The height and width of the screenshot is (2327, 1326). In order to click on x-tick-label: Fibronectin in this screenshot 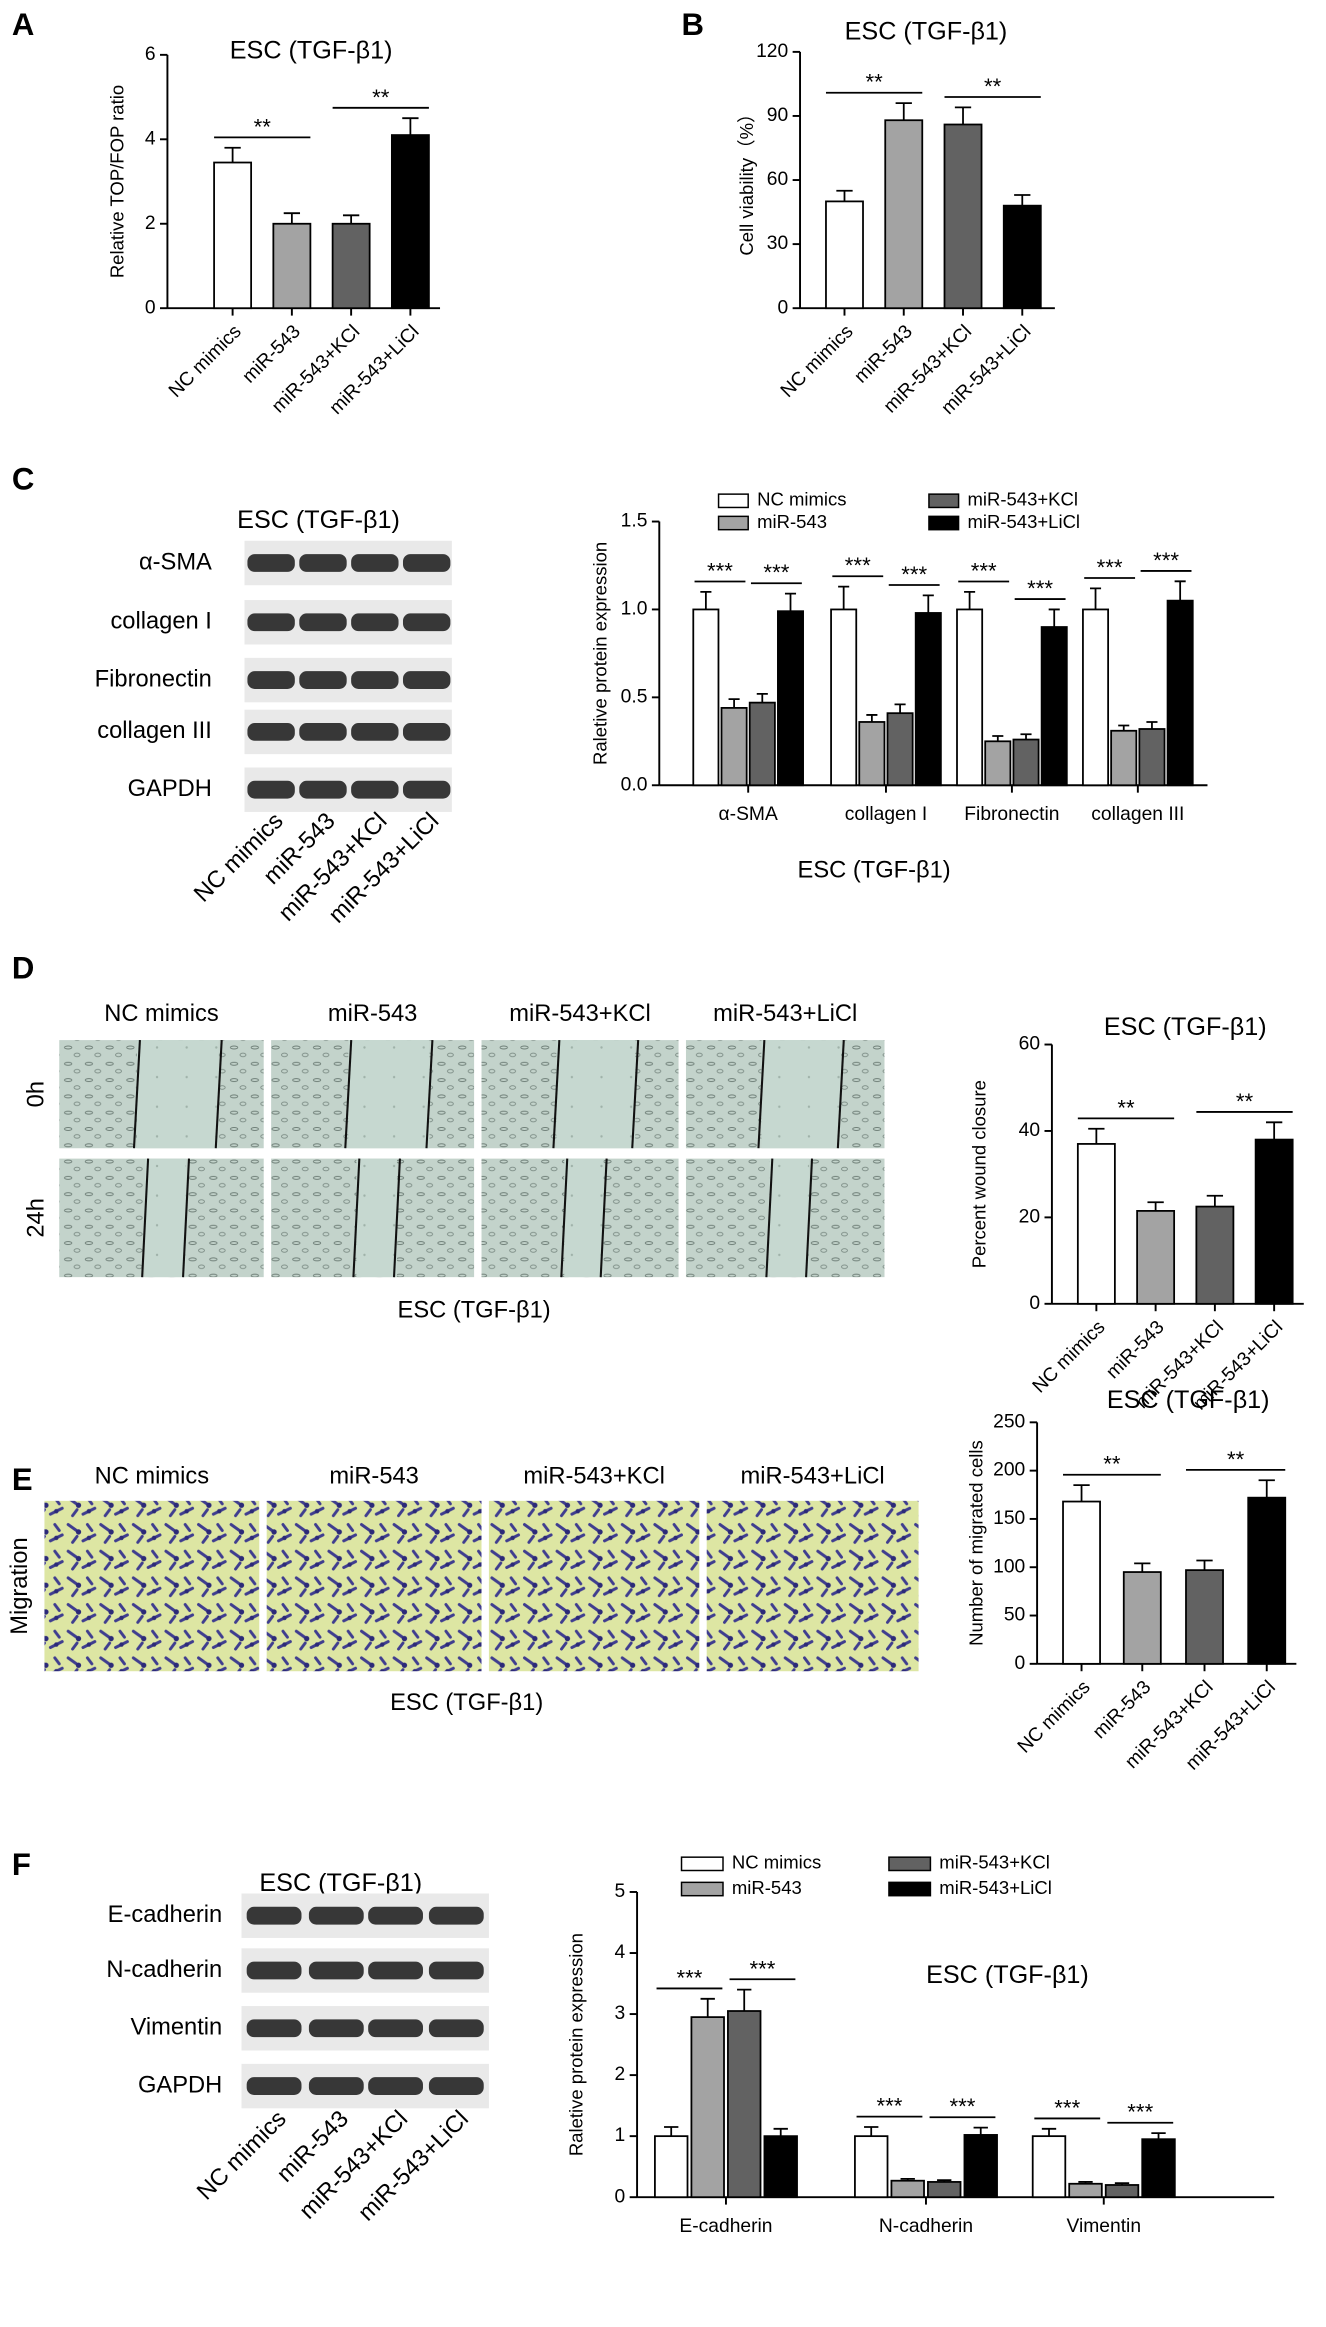, I will do `click(1011, 814)`.